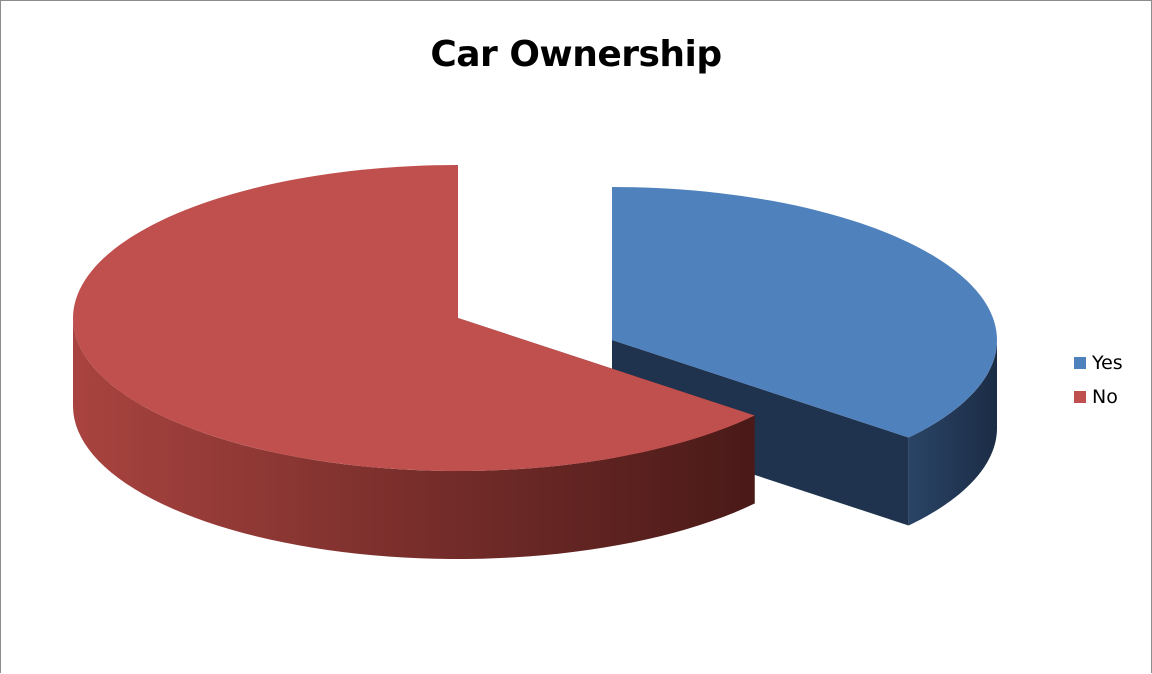  Describe the element at coordinates (1080, 397) in the screenshot. I see `legend-swatch-no` at that location.